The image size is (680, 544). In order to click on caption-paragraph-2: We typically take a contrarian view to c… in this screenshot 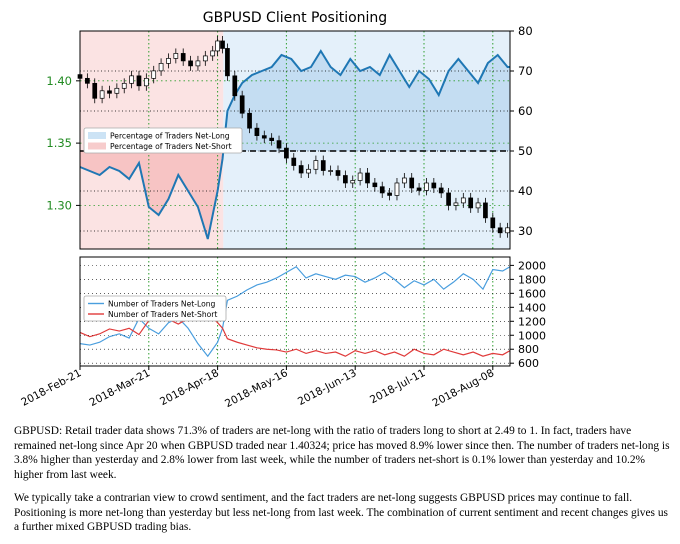, I will do `click(341, 513)`.